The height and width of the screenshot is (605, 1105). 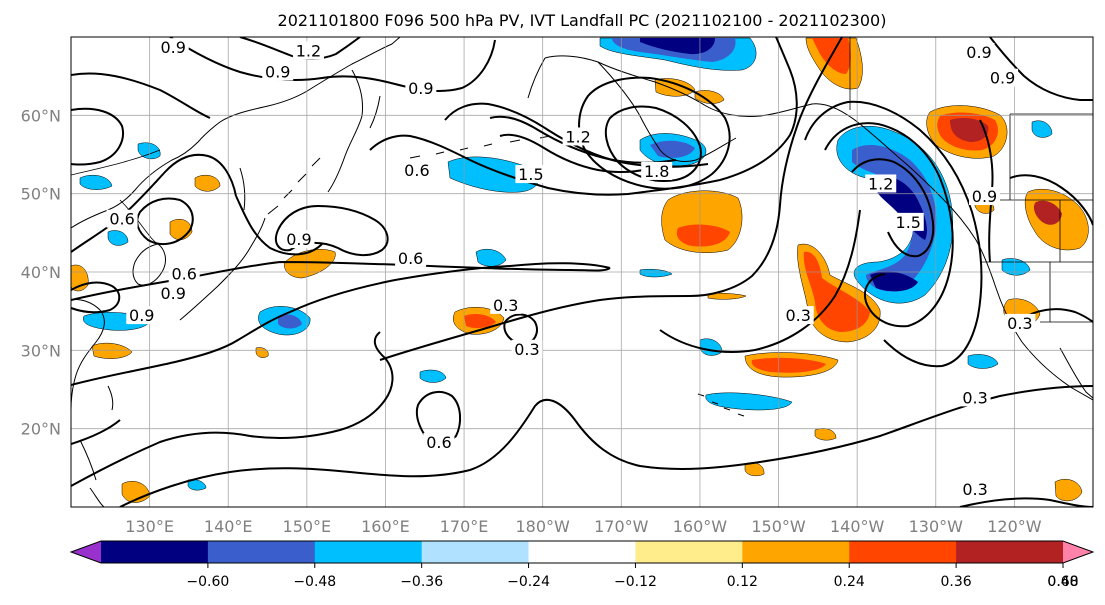 I want to click on contour-1.5-cutoff, so click(x=653, y=143).